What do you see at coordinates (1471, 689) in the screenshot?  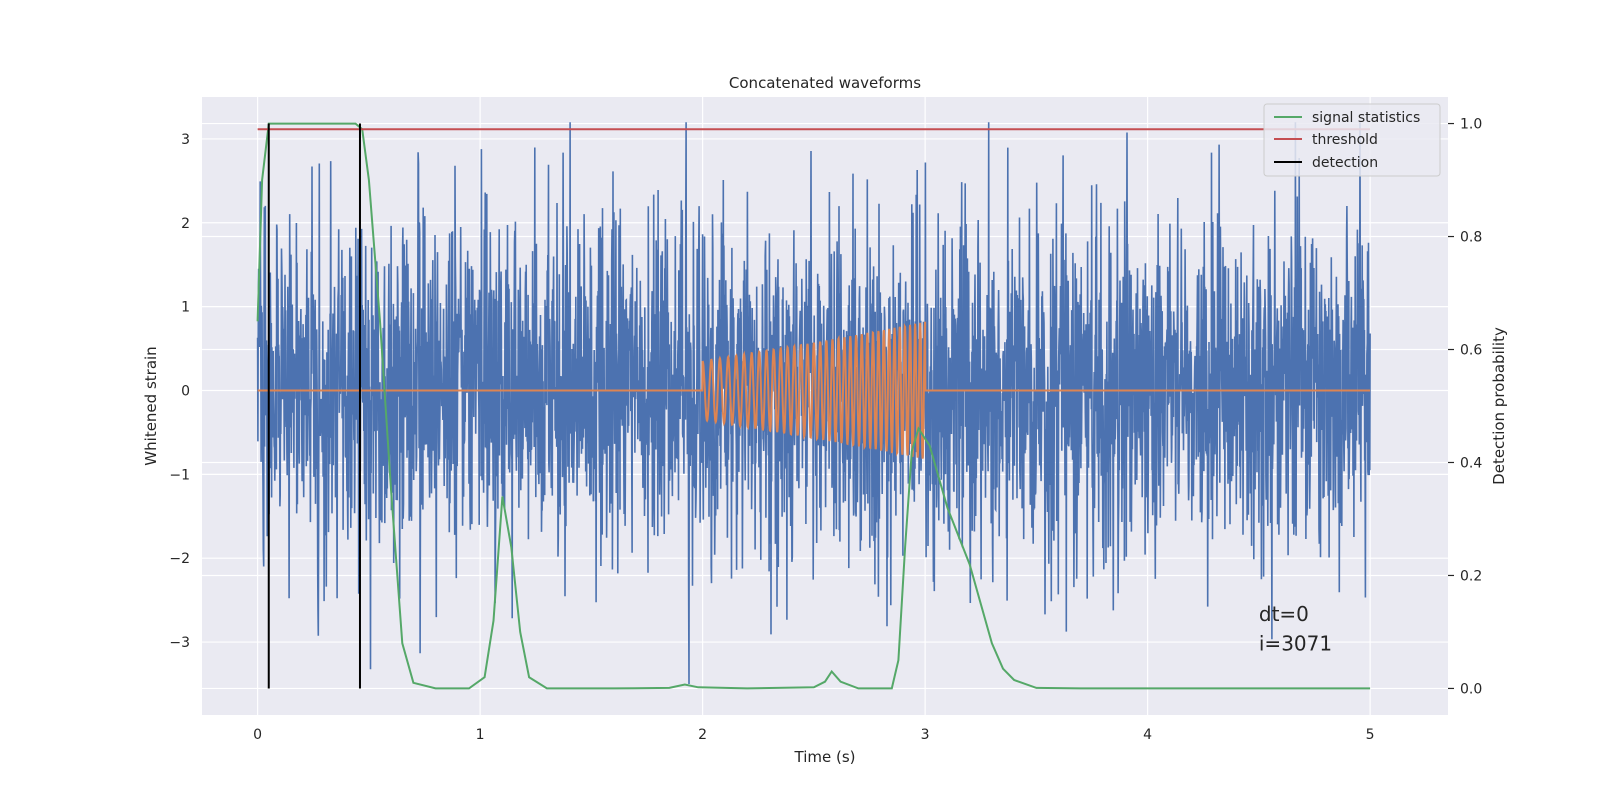 I see `y-right-tick-label: 0.0` at bounding box center [1471, 689].